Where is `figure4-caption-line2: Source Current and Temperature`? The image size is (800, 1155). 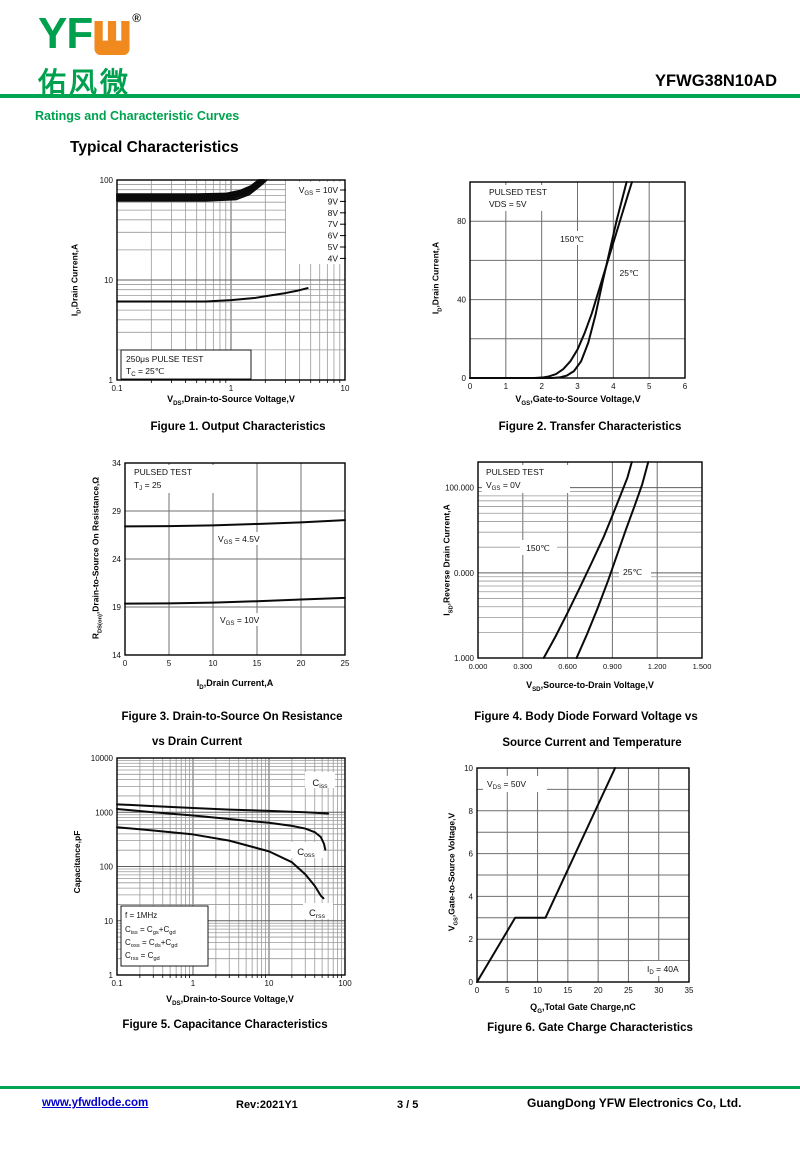 figure4-caption-line2: Source Current and Temperature is located at coordinates (592, 743).